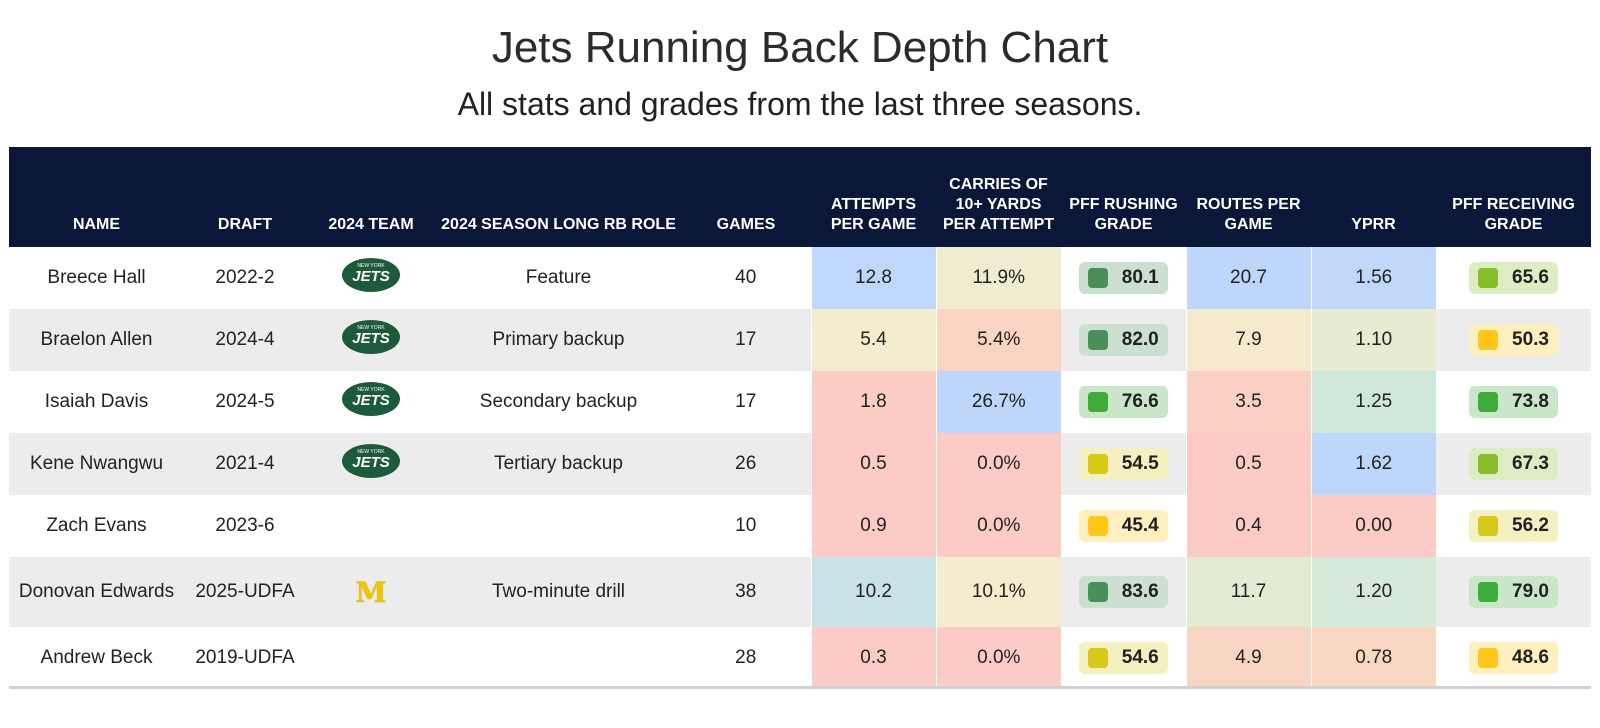 Image resolution: width=1600 pixels, height=728 pixels. What do you see at coordinates (1140, 339) in the screenshot?
I see `grade-value: 82.0` at bounding box center [1140, 339].